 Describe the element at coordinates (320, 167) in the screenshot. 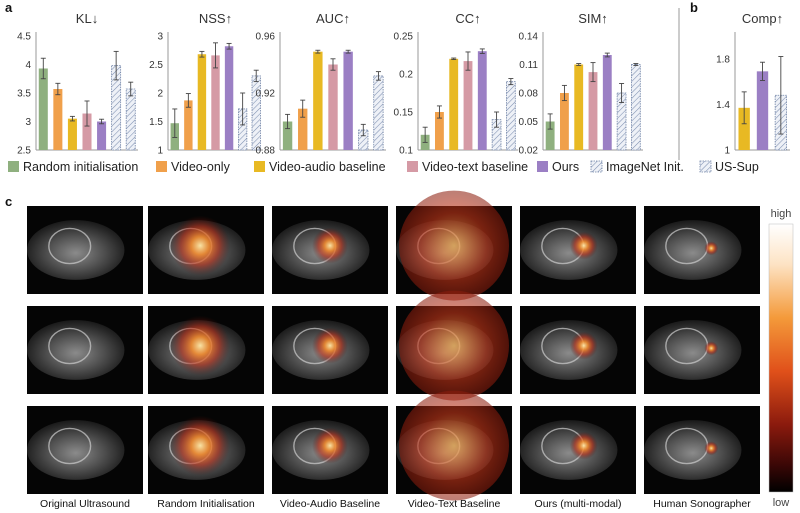

I see `legend-item-video_audio: Video-audio baseline` at that location.